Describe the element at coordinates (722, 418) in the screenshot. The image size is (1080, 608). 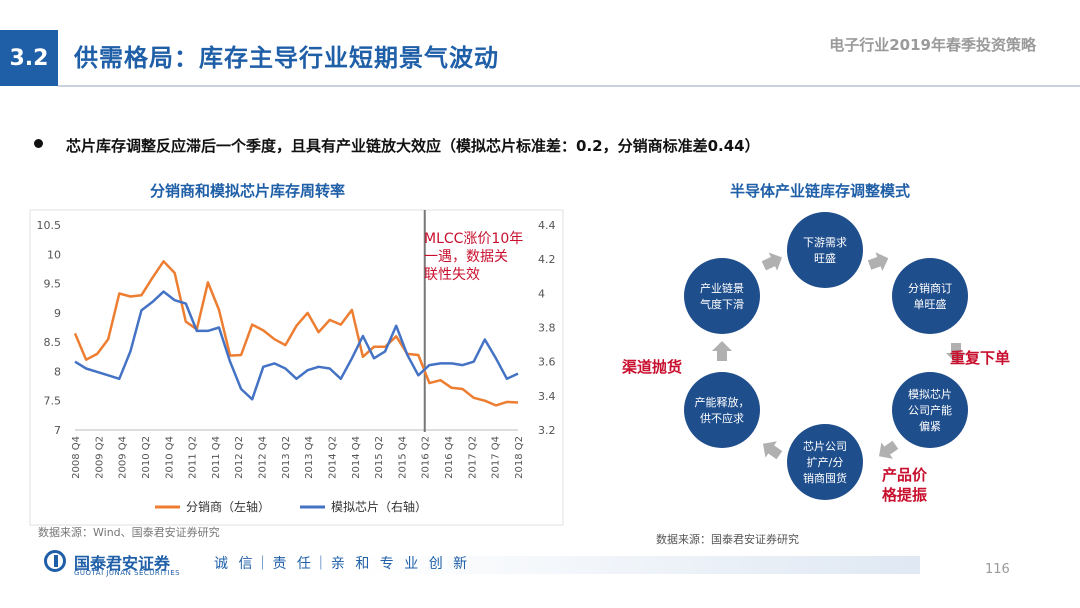
I see `cycle-node-label: 供不应求` at that location.